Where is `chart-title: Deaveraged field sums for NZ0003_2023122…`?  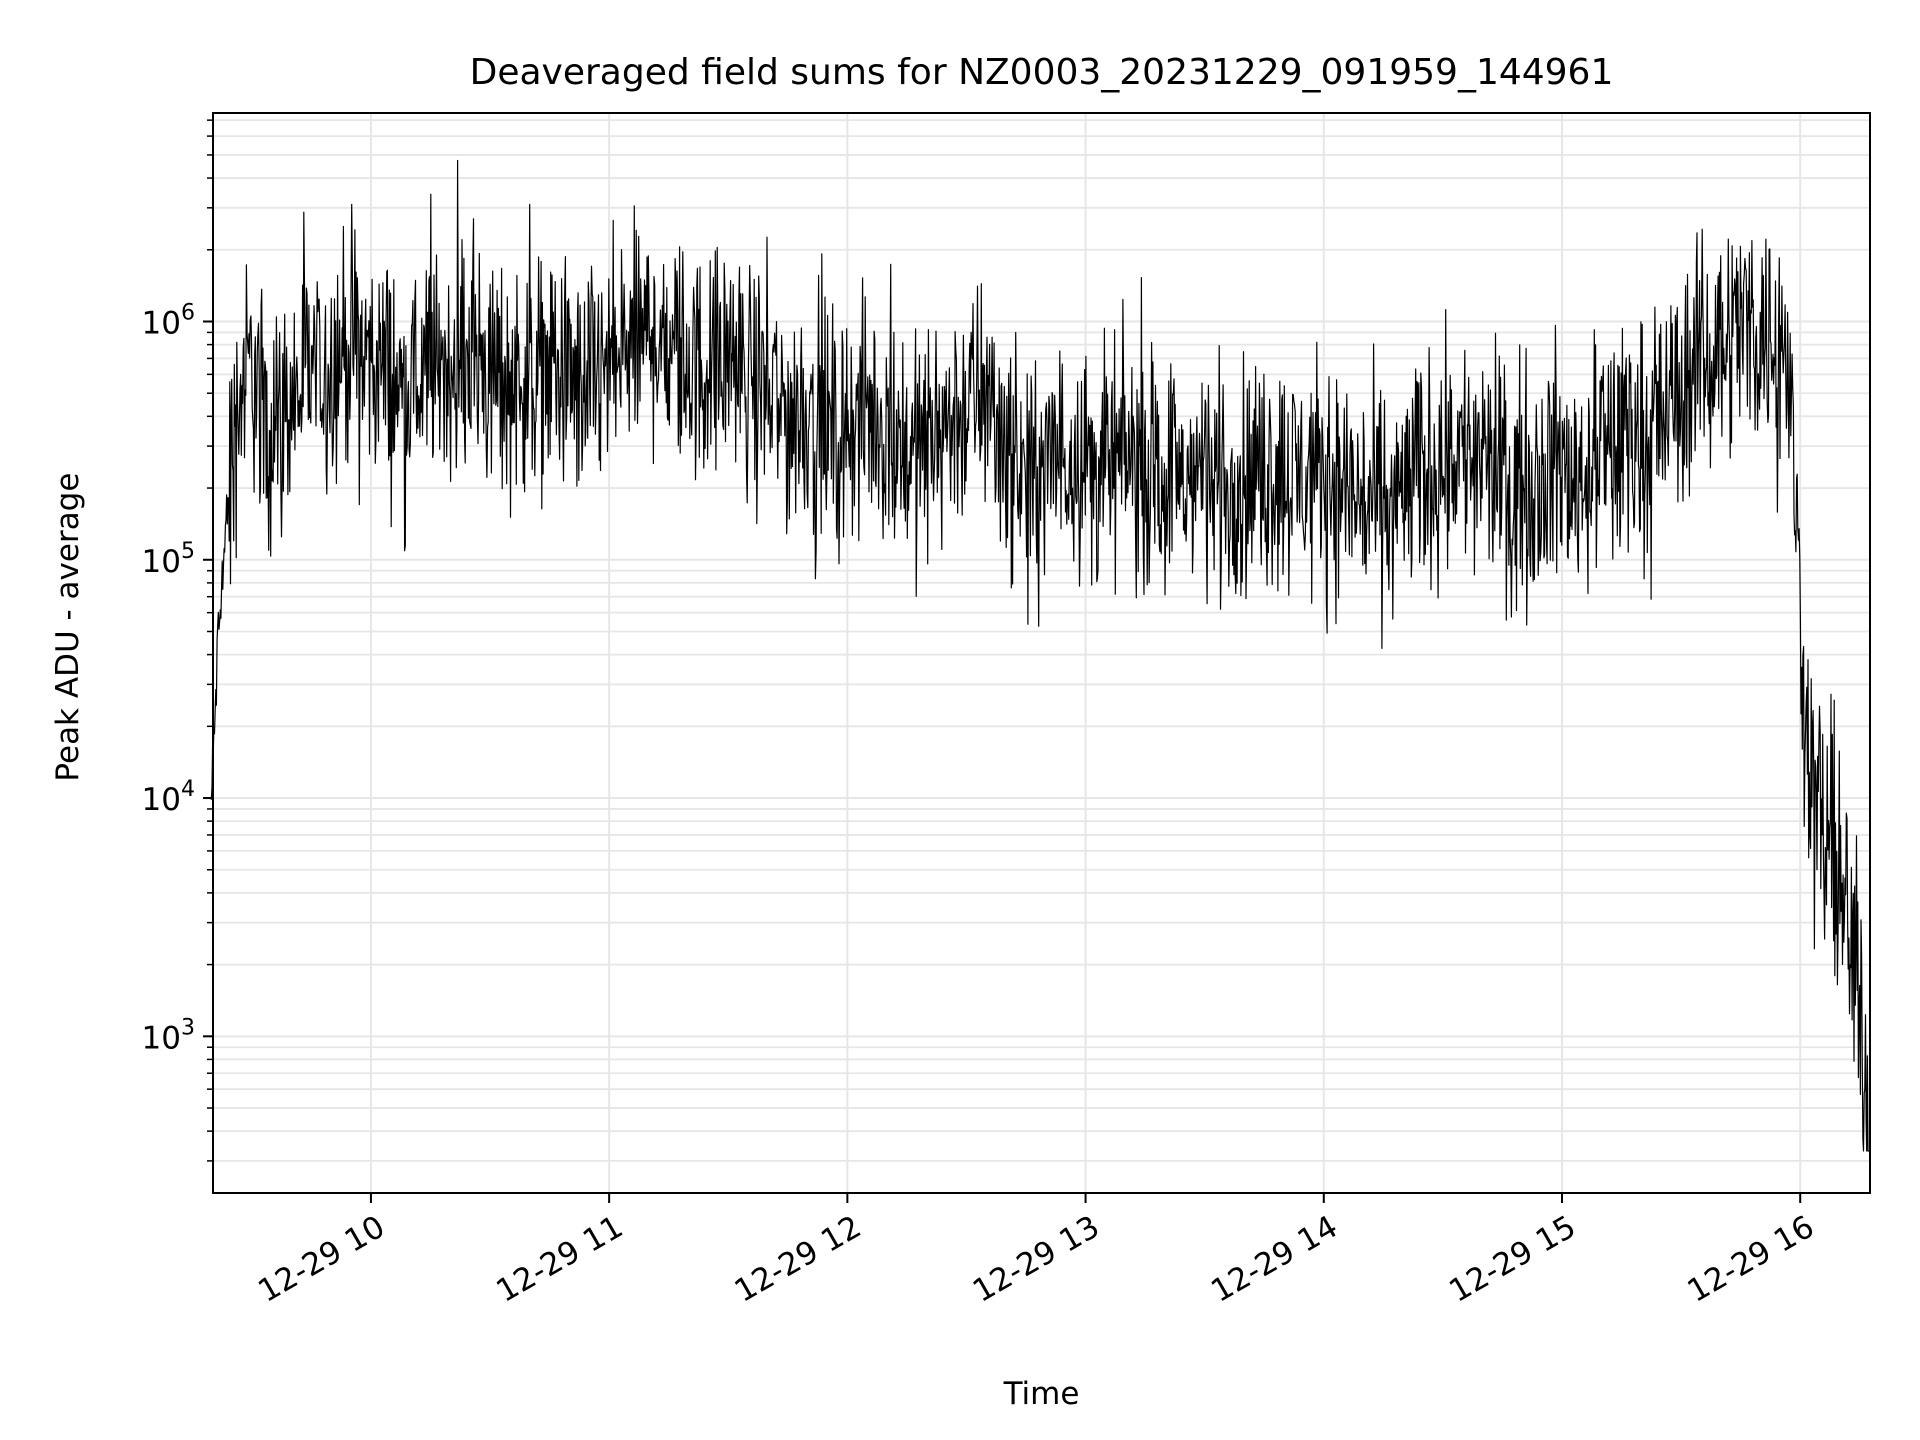
chart-title: Deaveraged field sums for NZ0003_2023122… is located at coordinates (1042, 72).